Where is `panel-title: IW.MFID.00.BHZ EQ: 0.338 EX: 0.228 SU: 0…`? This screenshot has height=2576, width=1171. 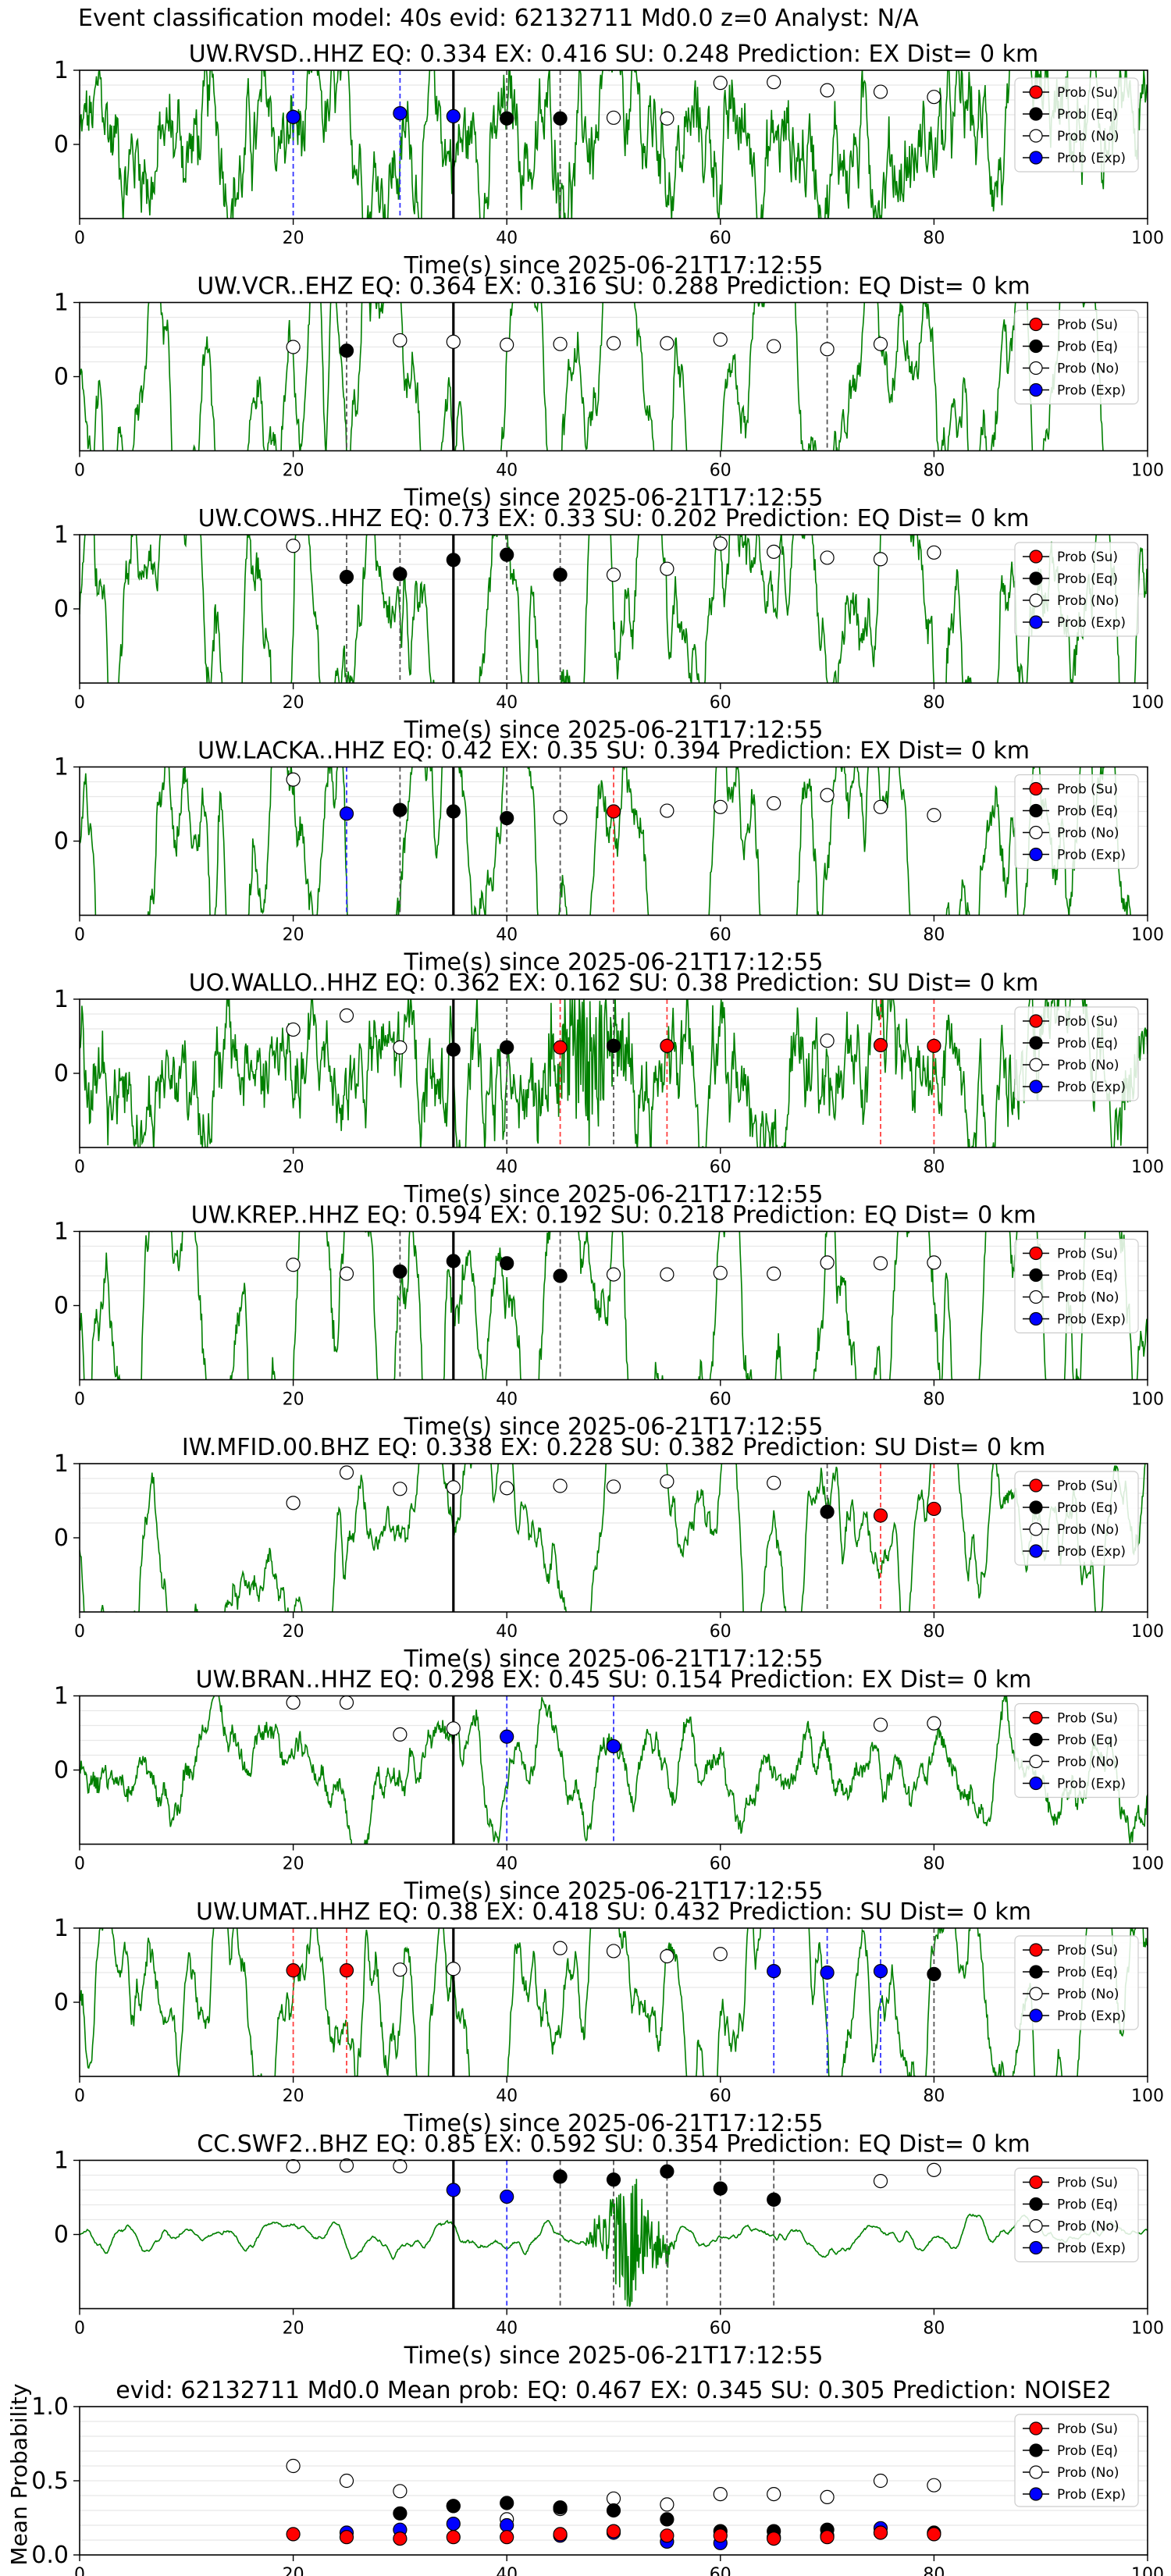 panel-title: IW.MFID.00.BHZ EQ: 0.338 EX: 0.228 SU: 0… is located at coordinates (613, 1447).